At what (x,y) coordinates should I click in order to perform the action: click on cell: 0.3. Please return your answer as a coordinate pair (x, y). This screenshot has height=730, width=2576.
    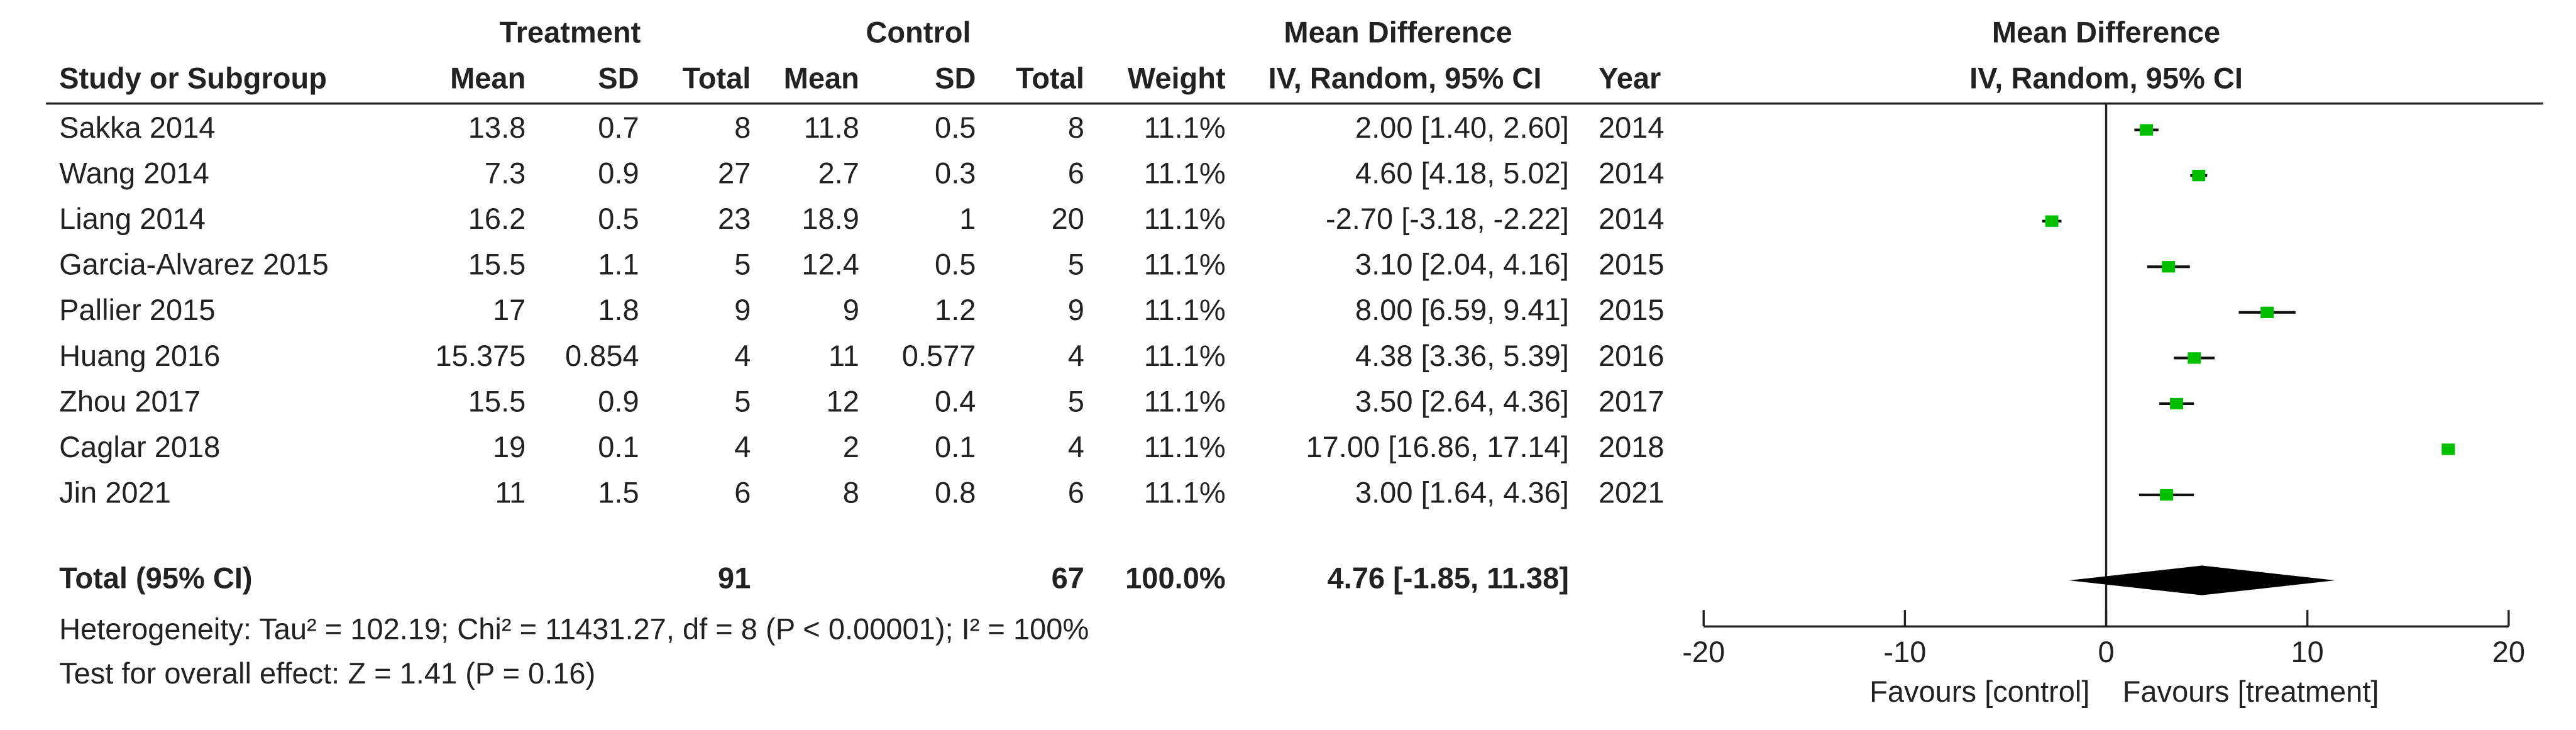
    Looking at the image, I should click on (956, 173).